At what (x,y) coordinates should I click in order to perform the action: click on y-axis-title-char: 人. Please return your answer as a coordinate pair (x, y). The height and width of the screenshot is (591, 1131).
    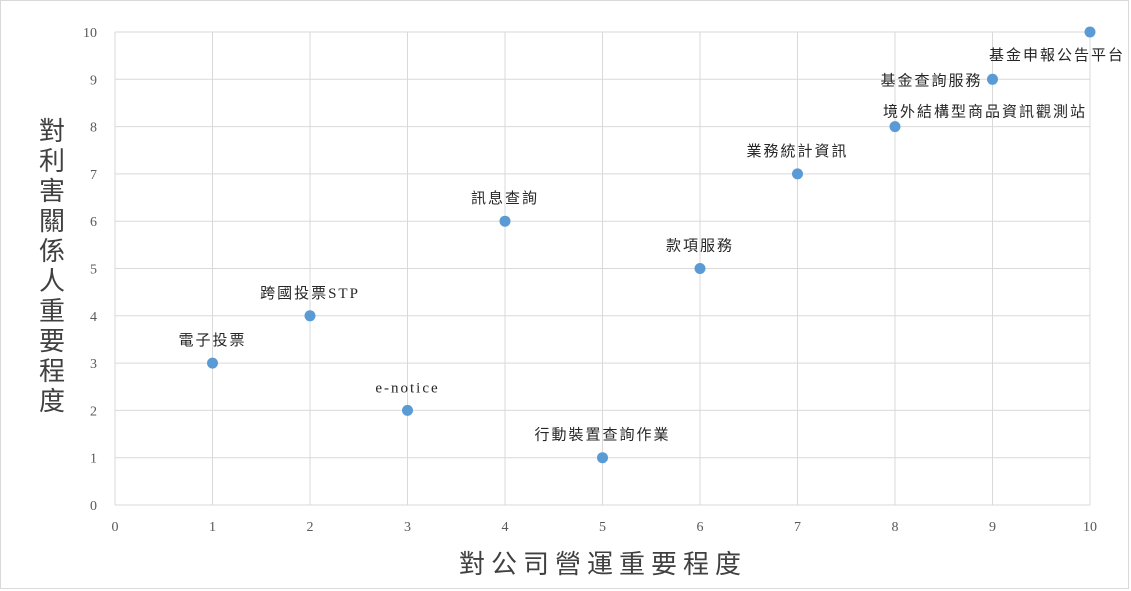
    Looking at the image, I should click on (52, 281).